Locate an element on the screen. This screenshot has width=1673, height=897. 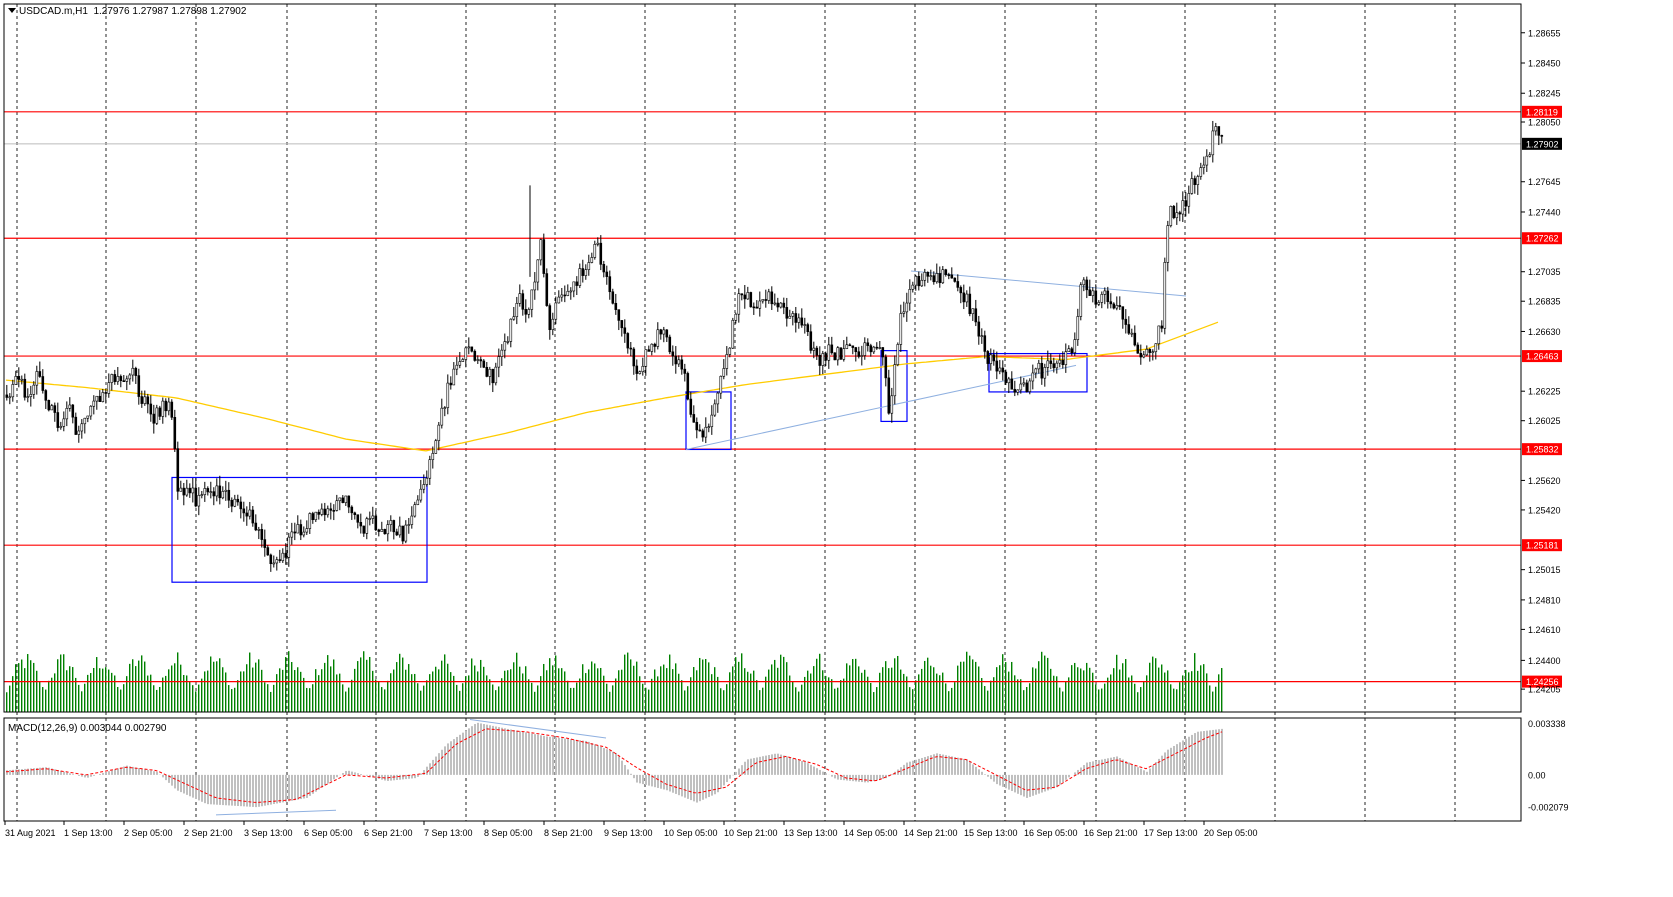
price-tick-label: 1.26225 is located at coordinates (1544, 392).